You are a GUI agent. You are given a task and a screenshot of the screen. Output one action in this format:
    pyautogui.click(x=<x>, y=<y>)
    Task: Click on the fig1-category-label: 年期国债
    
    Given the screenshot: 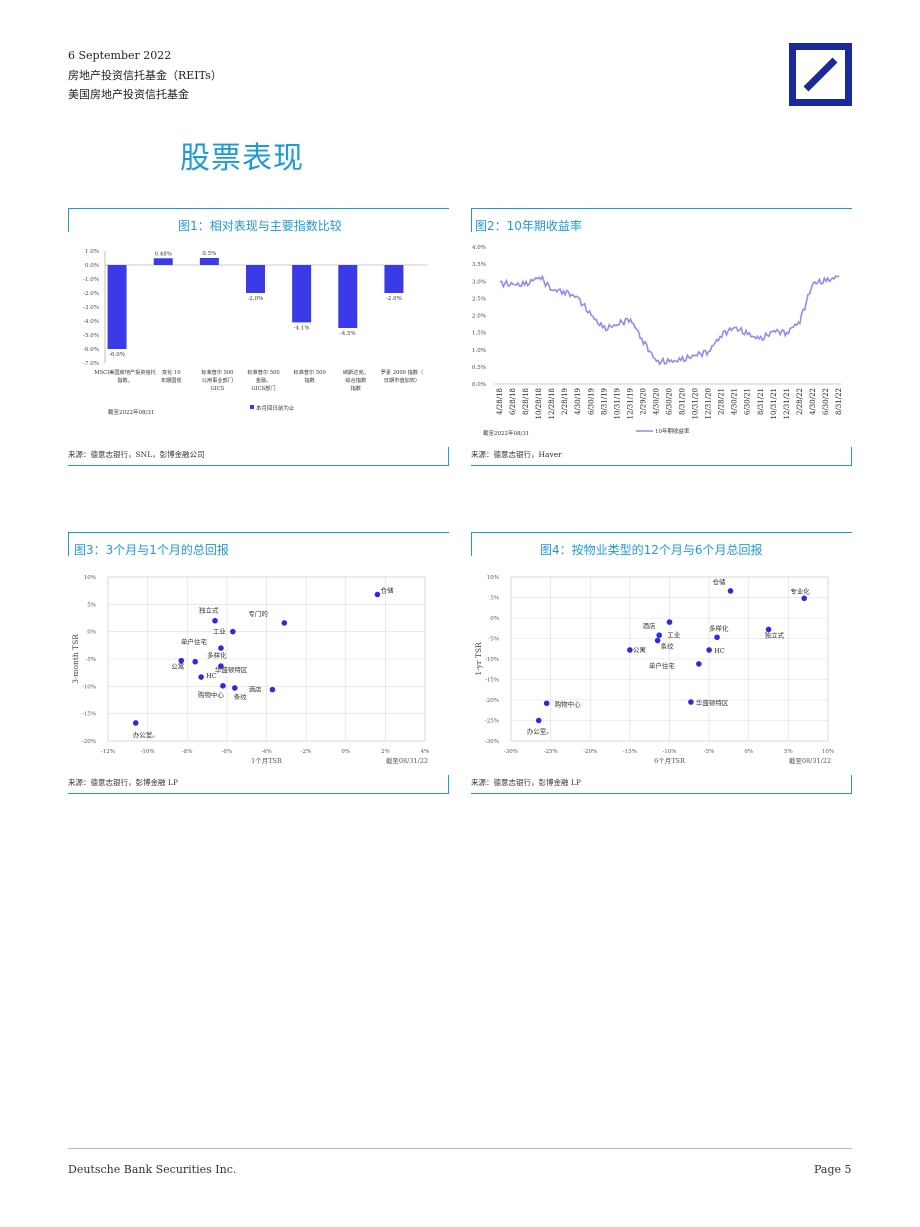 What is the action you would take?
    pyautogui.click(x=171, y=380)
    